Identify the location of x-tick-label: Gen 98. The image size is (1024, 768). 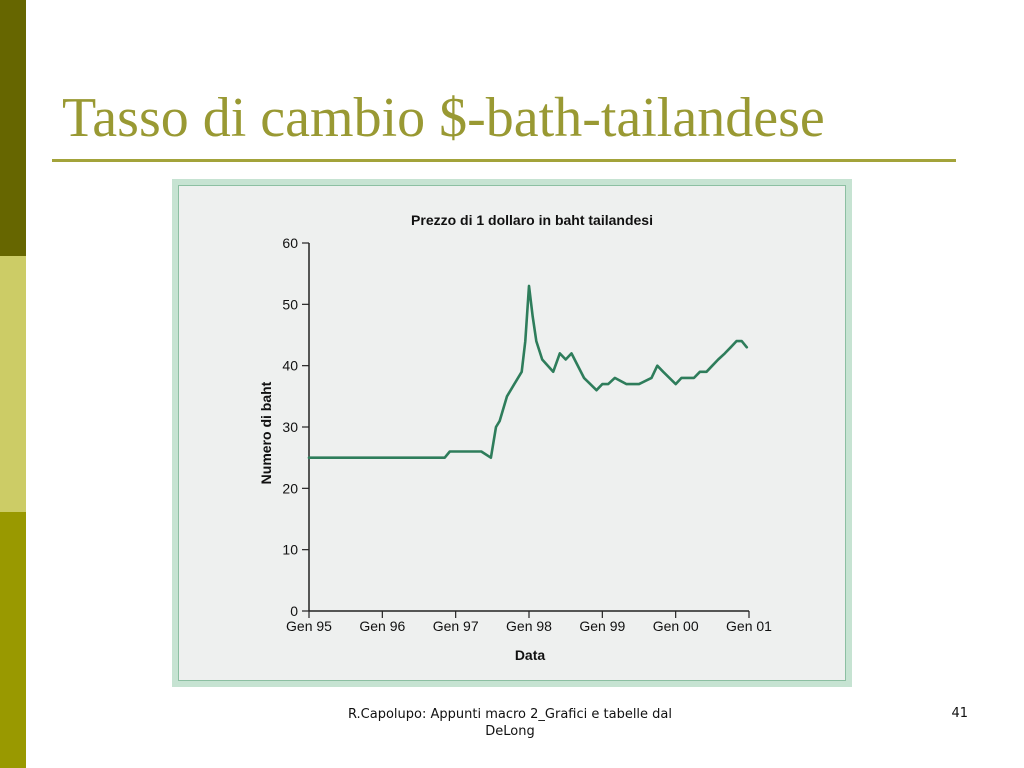
(529, 626).